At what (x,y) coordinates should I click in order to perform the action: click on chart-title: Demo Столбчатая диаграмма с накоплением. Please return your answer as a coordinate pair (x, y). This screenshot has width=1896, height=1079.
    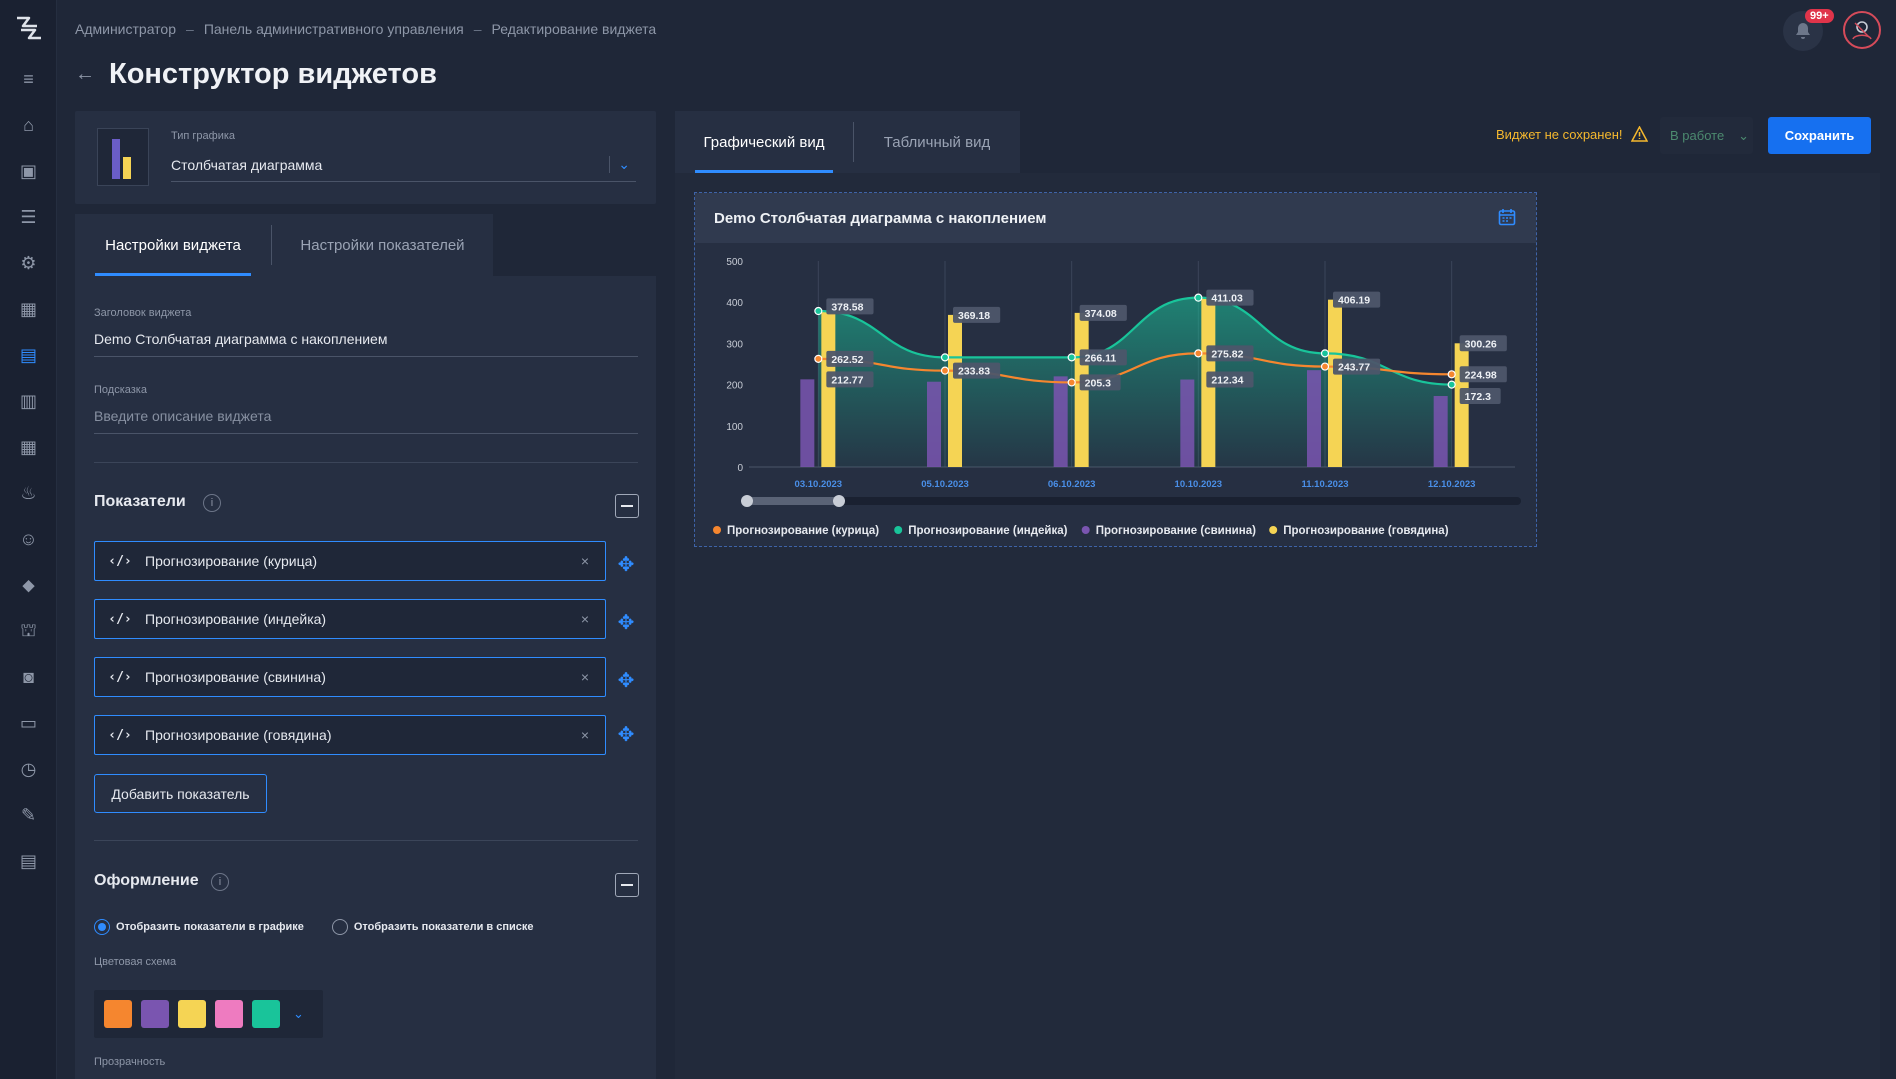
    Looking at the image, I should click on (880, 218).